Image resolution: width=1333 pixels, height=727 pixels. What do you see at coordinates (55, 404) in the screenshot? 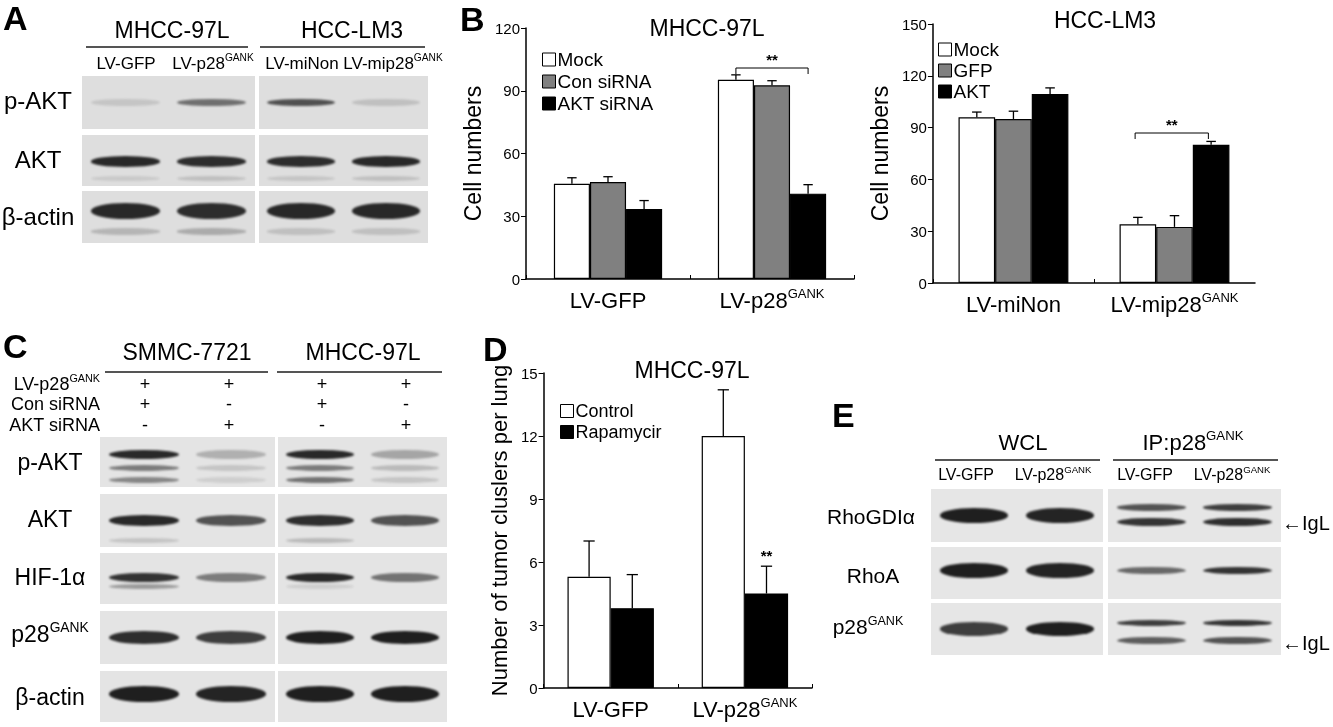
I see `text: Con siRNA` at bounding box center [55, 404].